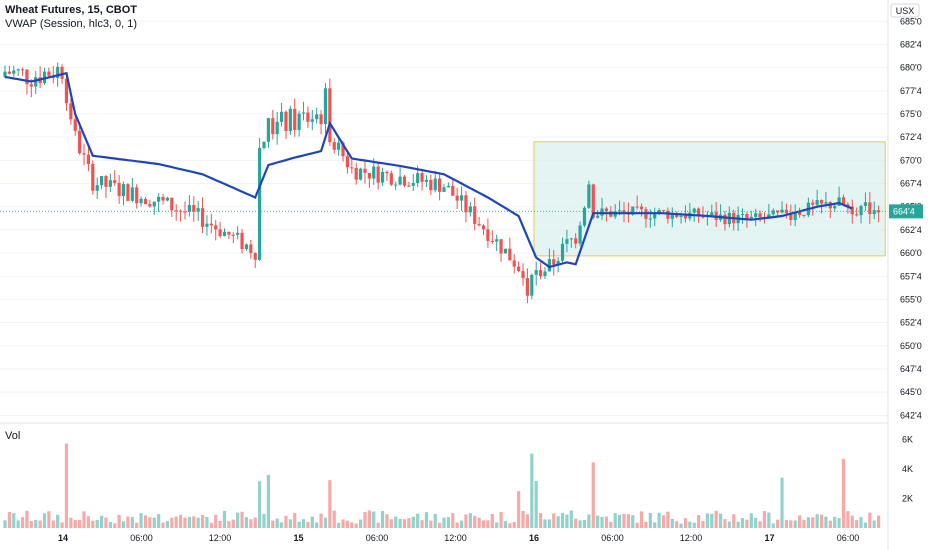 This screenshot has height=550, width=932. I want to click on currency-label: USX, so click(905, 10).